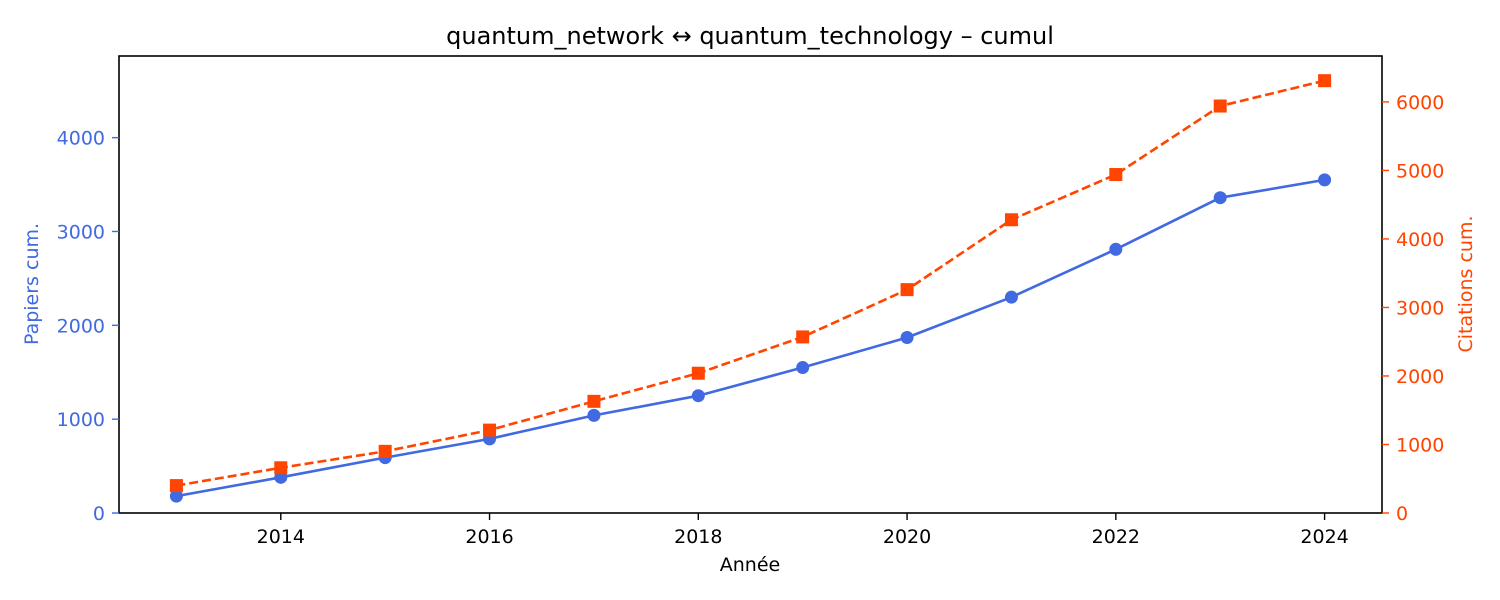  I want to click on y-axis-right-label: Citations cum., so click(1466, 283).